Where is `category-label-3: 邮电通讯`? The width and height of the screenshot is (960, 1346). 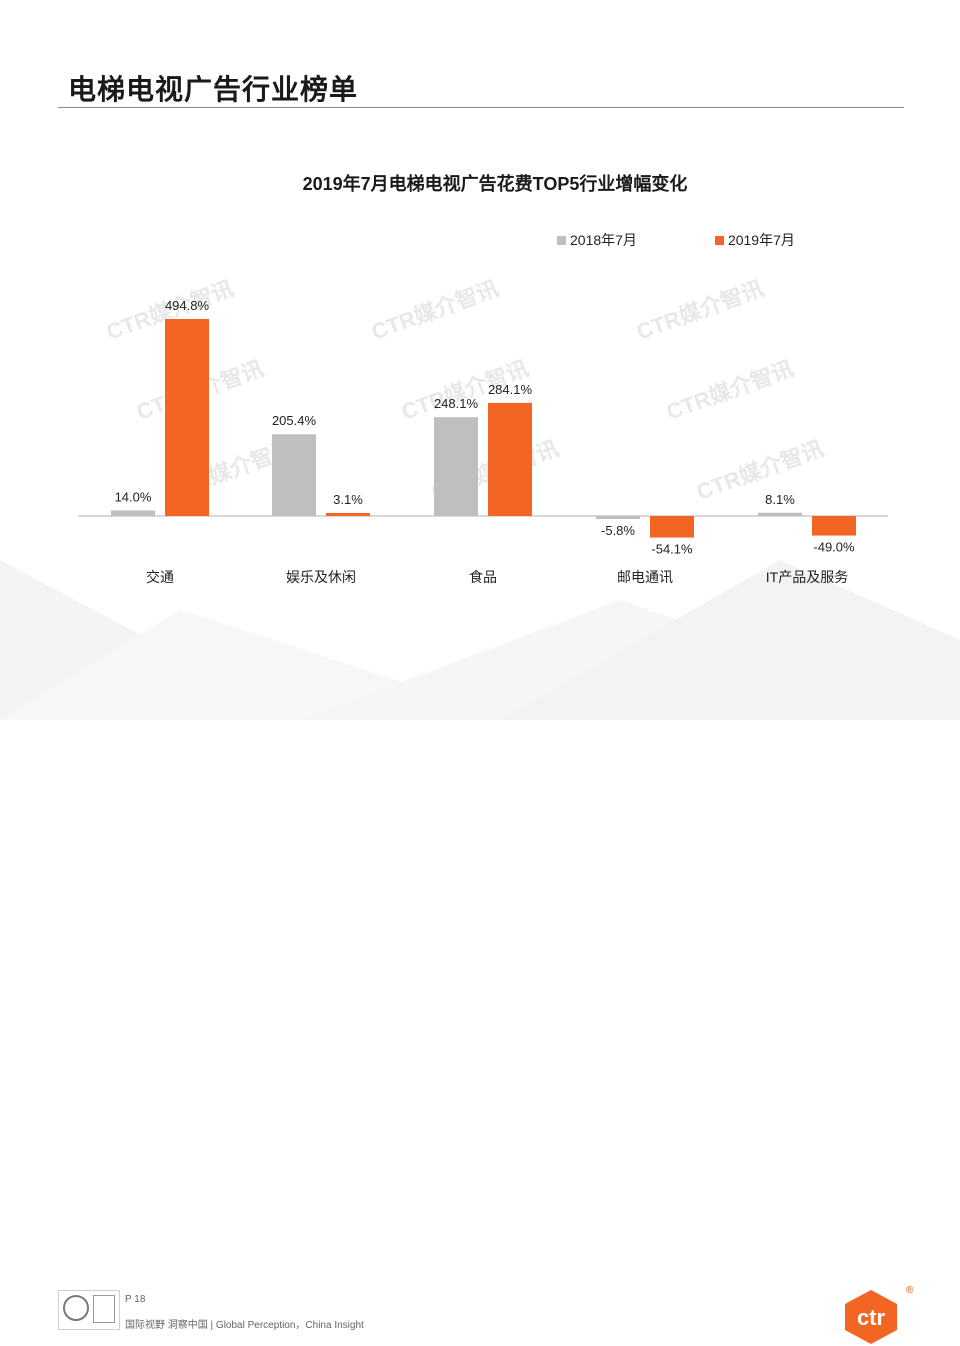
category-label-3: 邮电通讯 is located at coordinates (645, 577).